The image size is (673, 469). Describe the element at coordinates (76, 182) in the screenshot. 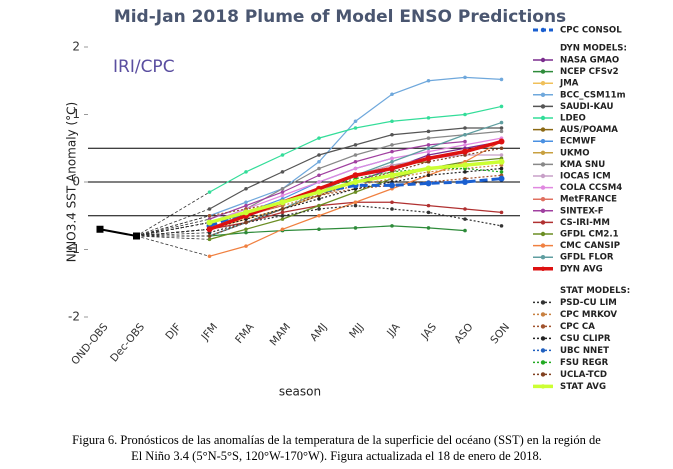

I see `y-tick-label: 0` at that location.